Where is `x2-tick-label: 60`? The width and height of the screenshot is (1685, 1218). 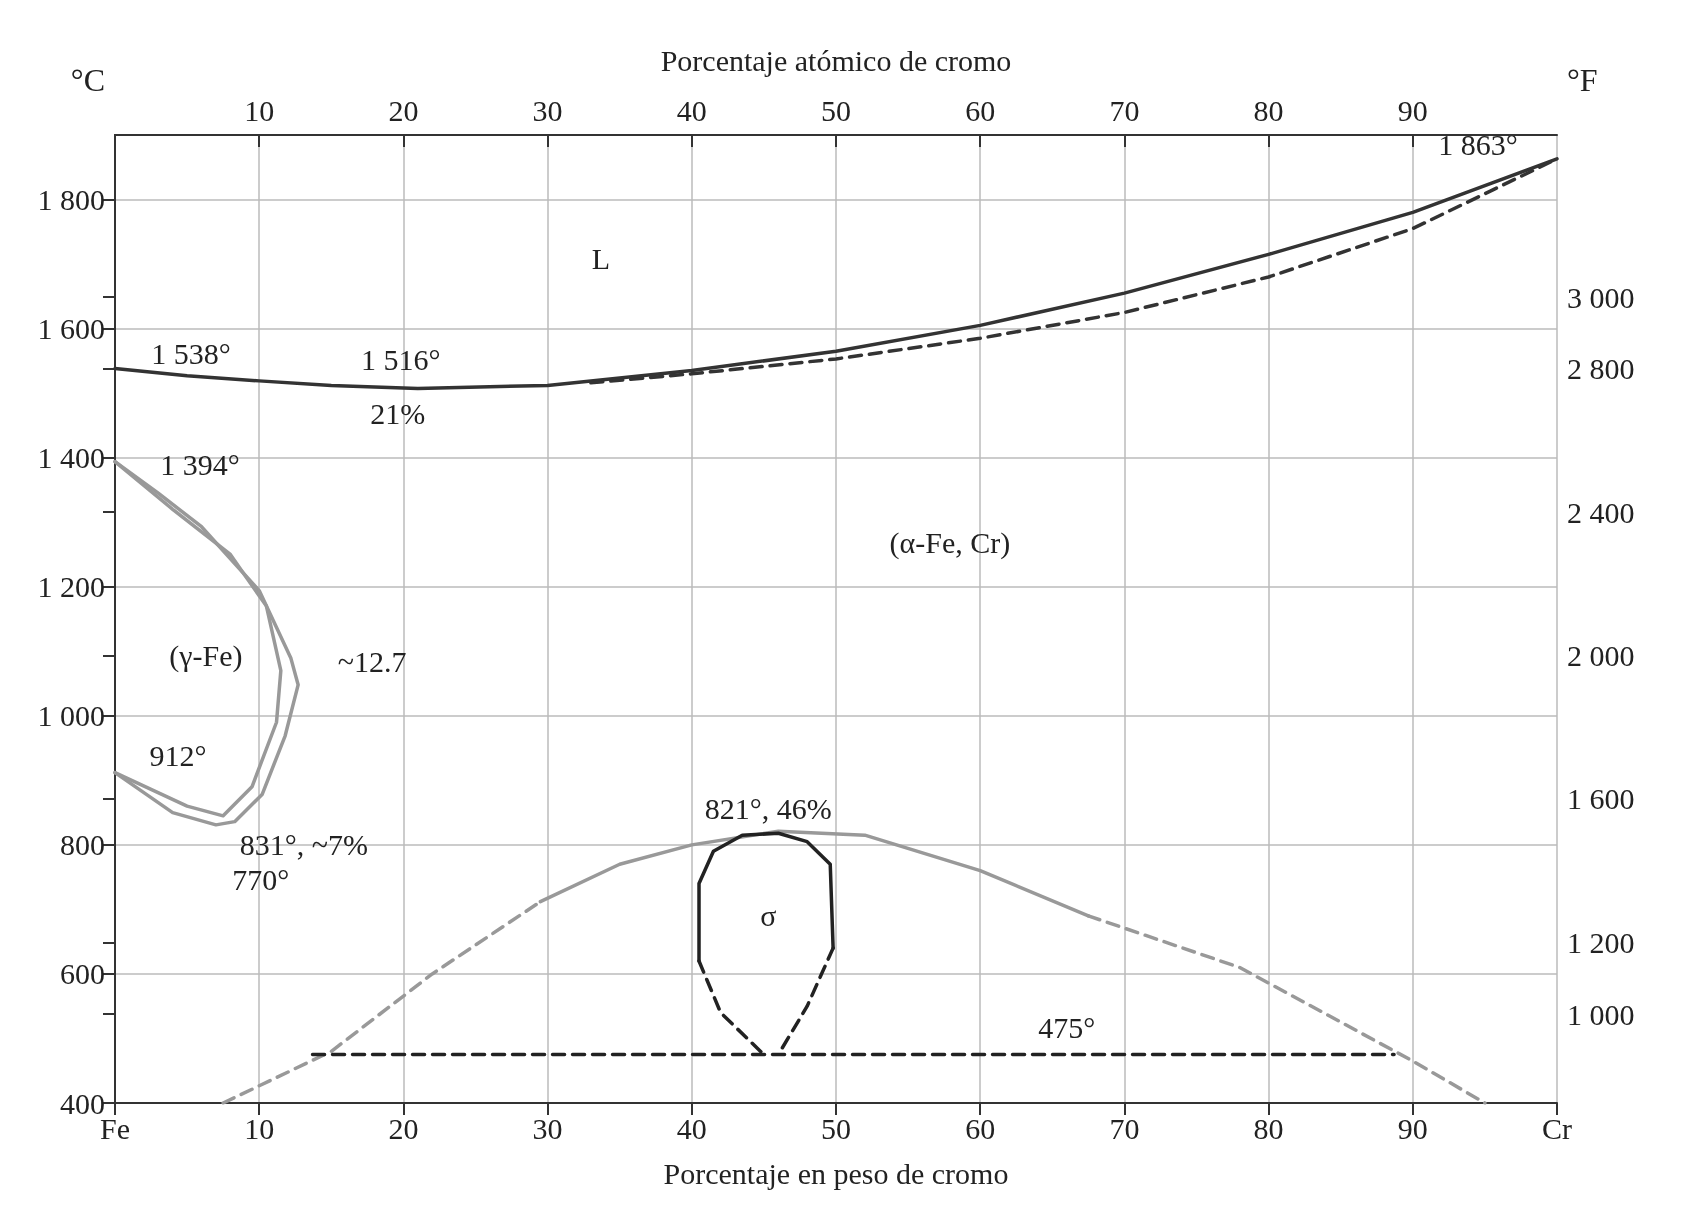
x2-tick-label: 60 is located at coordinates (980, 110).